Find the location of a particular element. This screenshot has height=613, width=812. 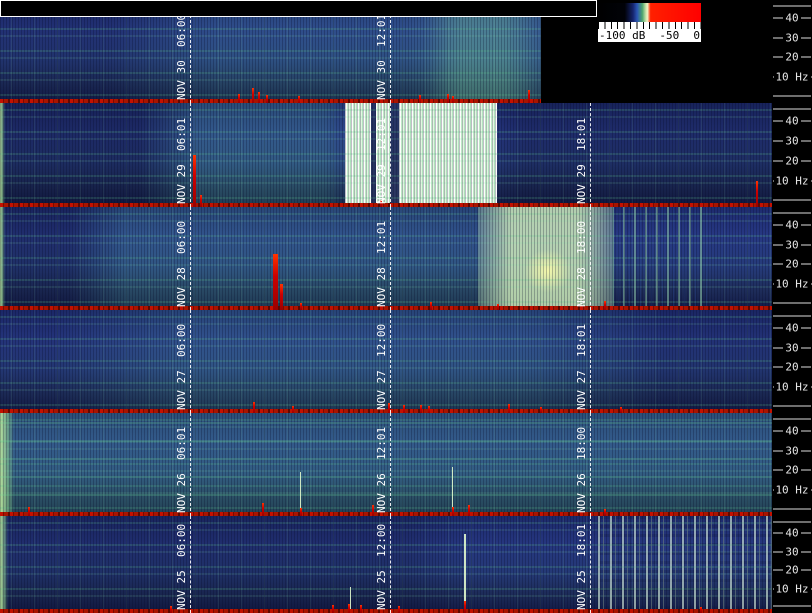

time-label: NOV 25 18:01 is located at coordinates (581, 566).